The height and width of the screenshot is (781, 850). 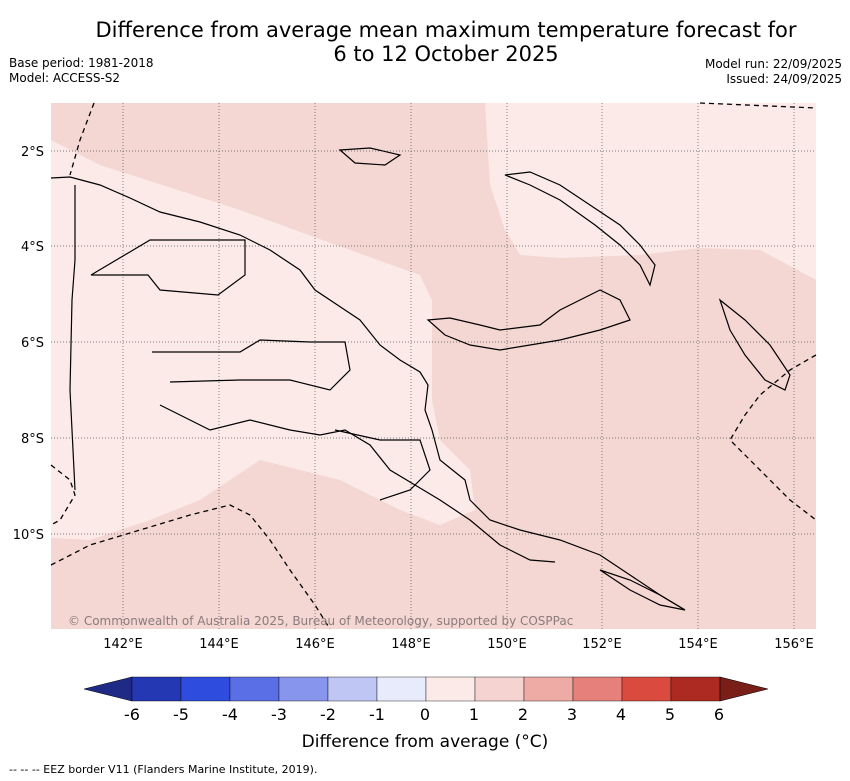 I want to click on model-name: Model: ACCESS-S2, so click(x=65, y=78).